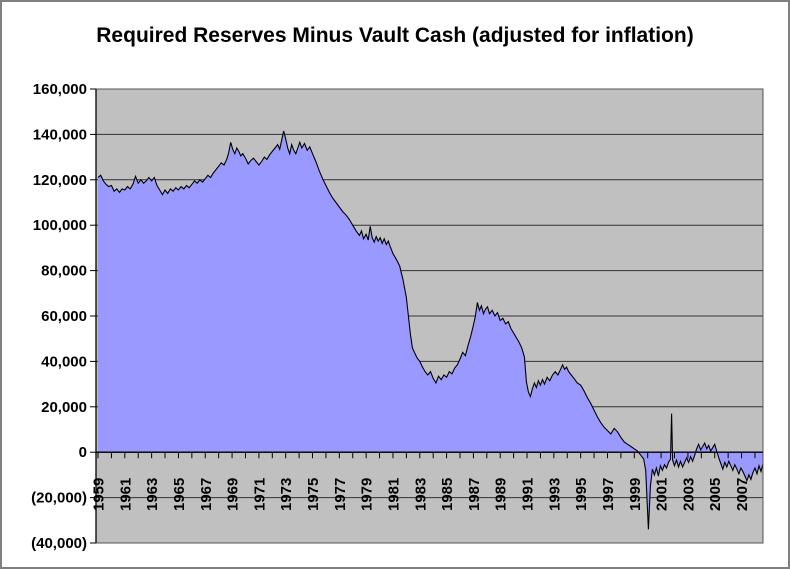  I want to click on x-tick-label: 1999, so click(635, 494).